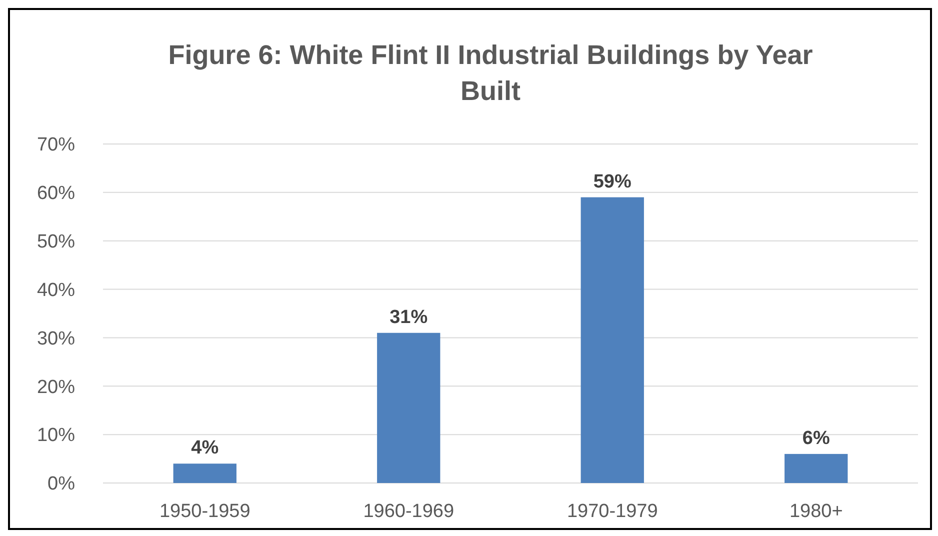 The width and height of the screenshot is (938, 536). I want to click on chart-title: Figure 6: White Flint II Industrial Buildings by Year Built, so click(491, 73).